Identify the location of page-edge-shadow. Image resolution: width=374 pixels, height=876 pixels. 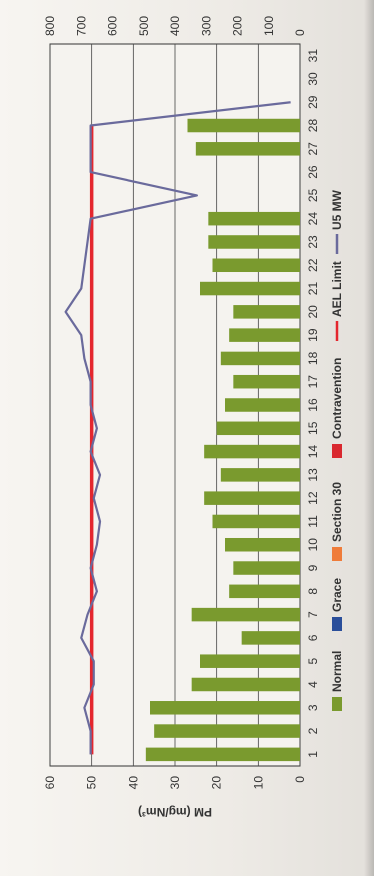
(369, 438).